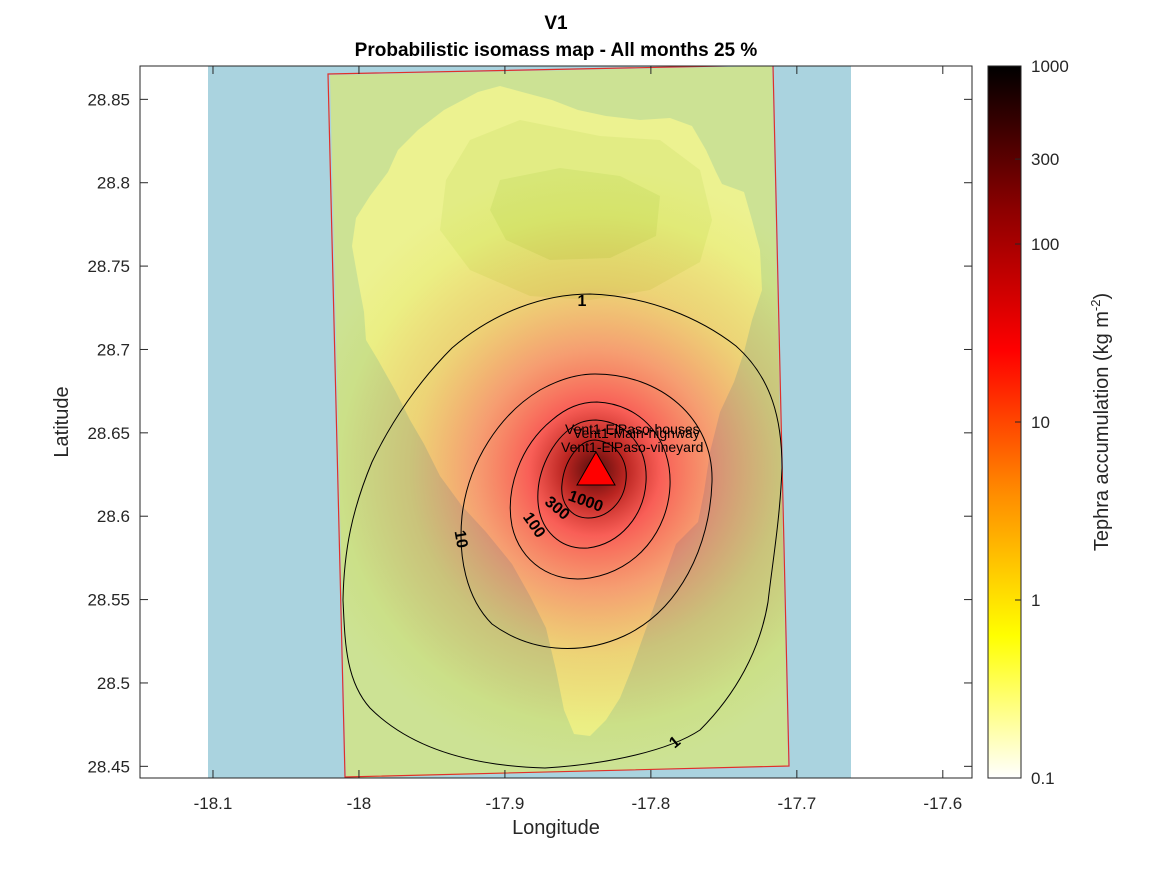  What do you see at coordinates (113, 683) in the screenshot?
I see `y-tick-label: 28.5` at bounding box center [113, 683].